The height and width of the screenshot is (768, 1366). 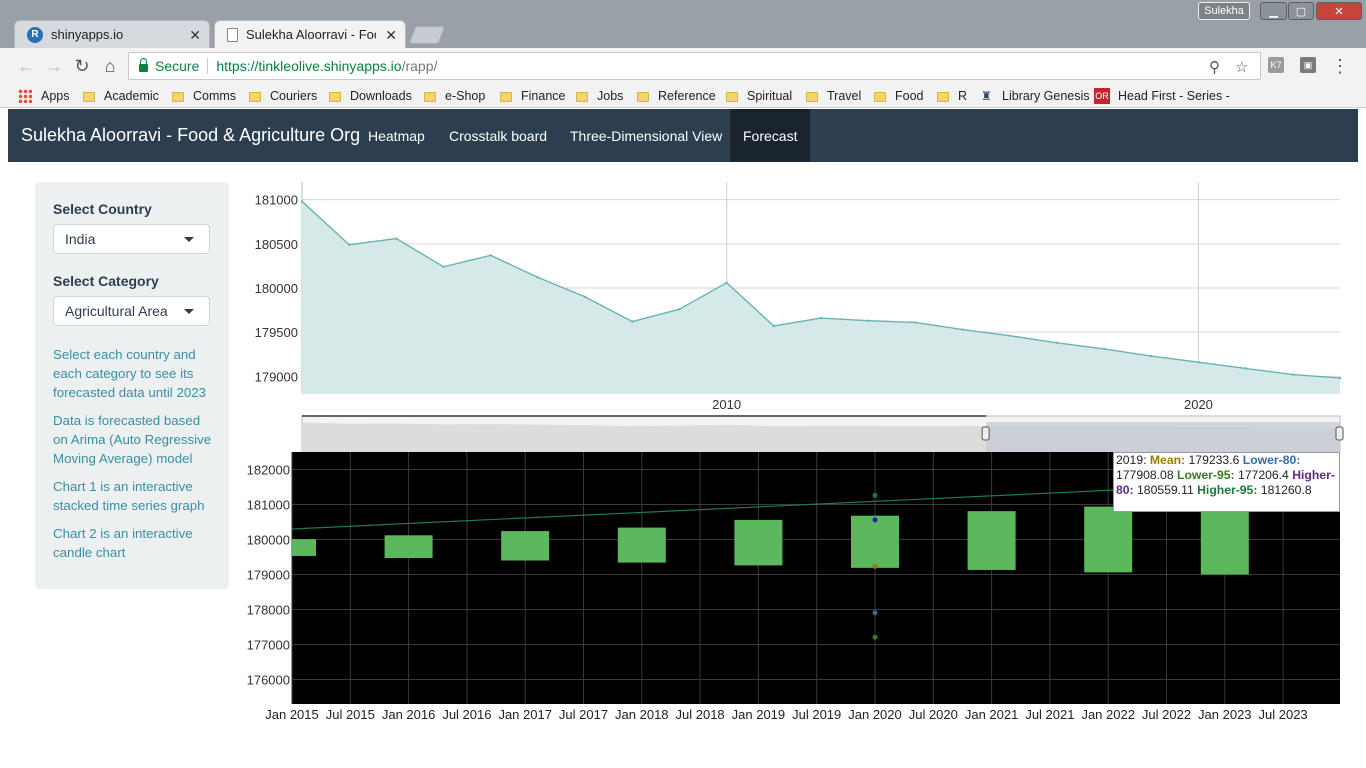 What do you see at coordinates (54, 65) in the screenshot?
I see `forward-arrow-icon: →` at bounding box center [54, 65].